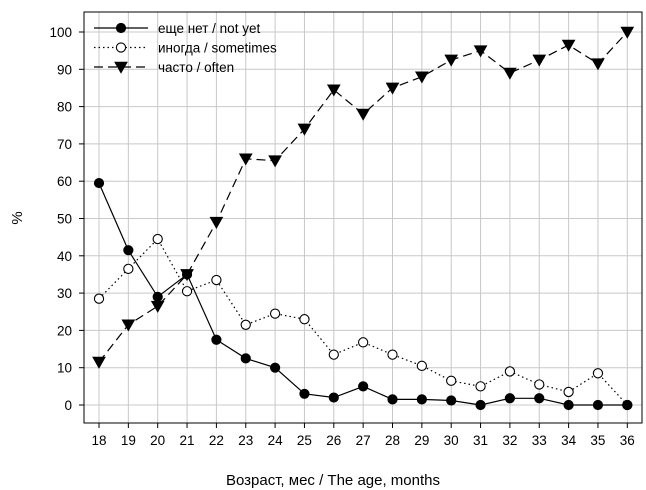 The image size is (646, 490). I want to click on y-tick-label: 50, so click(64, 219).